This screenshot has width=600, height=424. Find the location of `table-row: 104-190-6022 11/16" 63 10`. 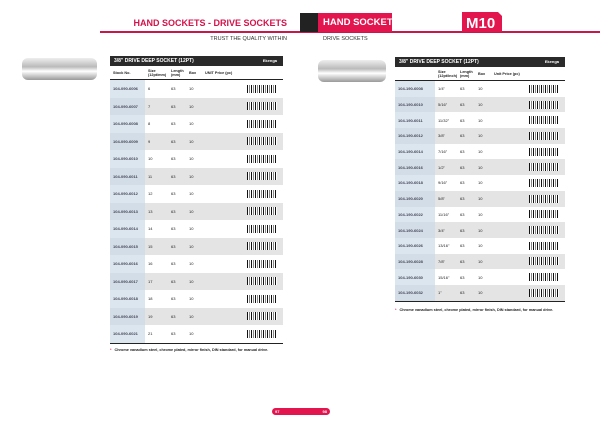

table-row: 104-190-6022 11/16" 63 10 is located at coordinates (480, 214).